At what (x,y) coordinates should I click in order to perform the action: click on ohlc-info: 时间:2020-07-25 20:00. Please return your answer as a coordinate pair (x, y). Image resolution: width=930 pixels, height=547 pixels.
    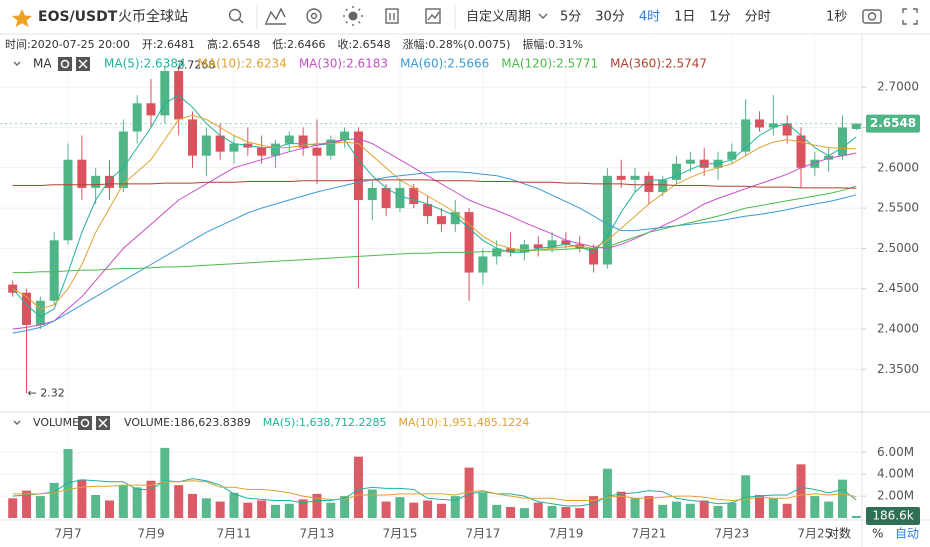
    Looking at the image, I should click on (67, 44).